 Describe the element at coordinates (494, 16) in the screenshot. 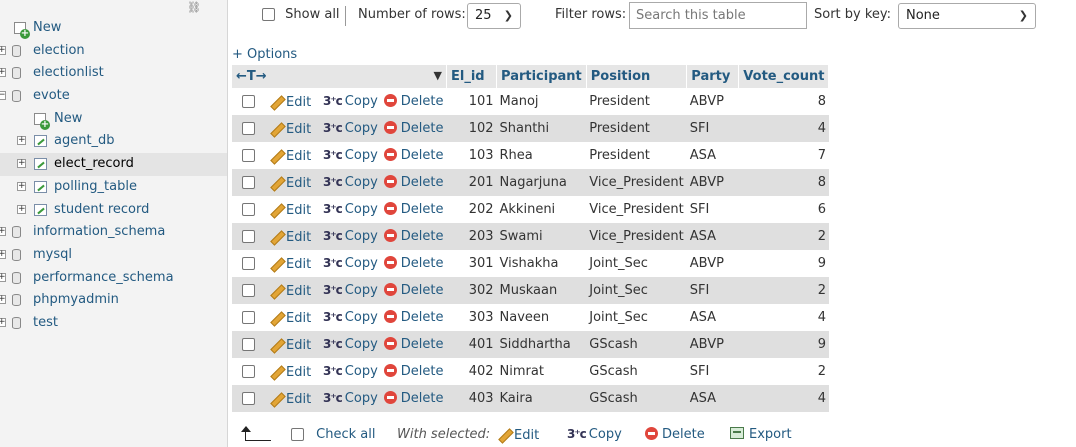

I see `rows-select: 25 ❯` at that location.